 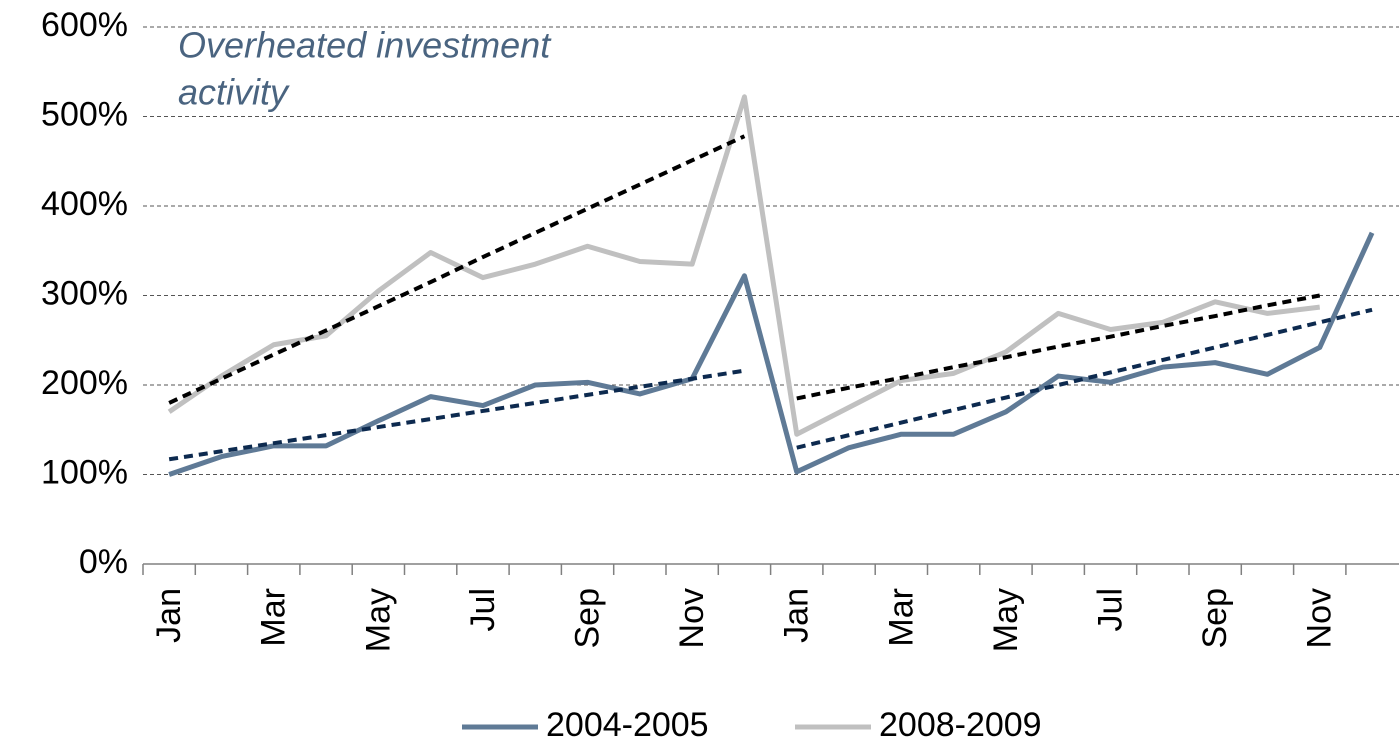 What do you see at coordinates (84, 293) in the screenshot?
I see `y-tick-label: 300%` at bounding box center [84, 293].